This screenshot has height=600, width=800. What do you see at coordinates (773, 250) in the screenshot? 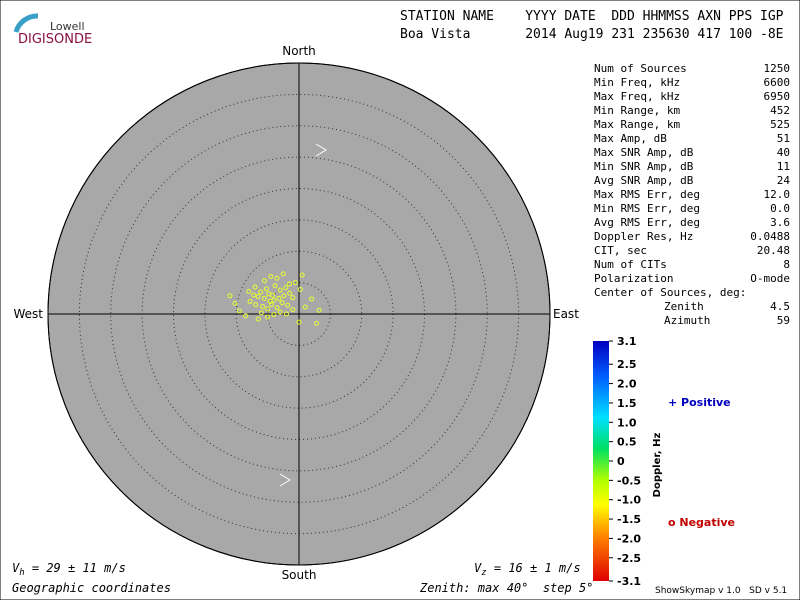
I see `stat-value: 20.48` at bounding box center [773, 250].